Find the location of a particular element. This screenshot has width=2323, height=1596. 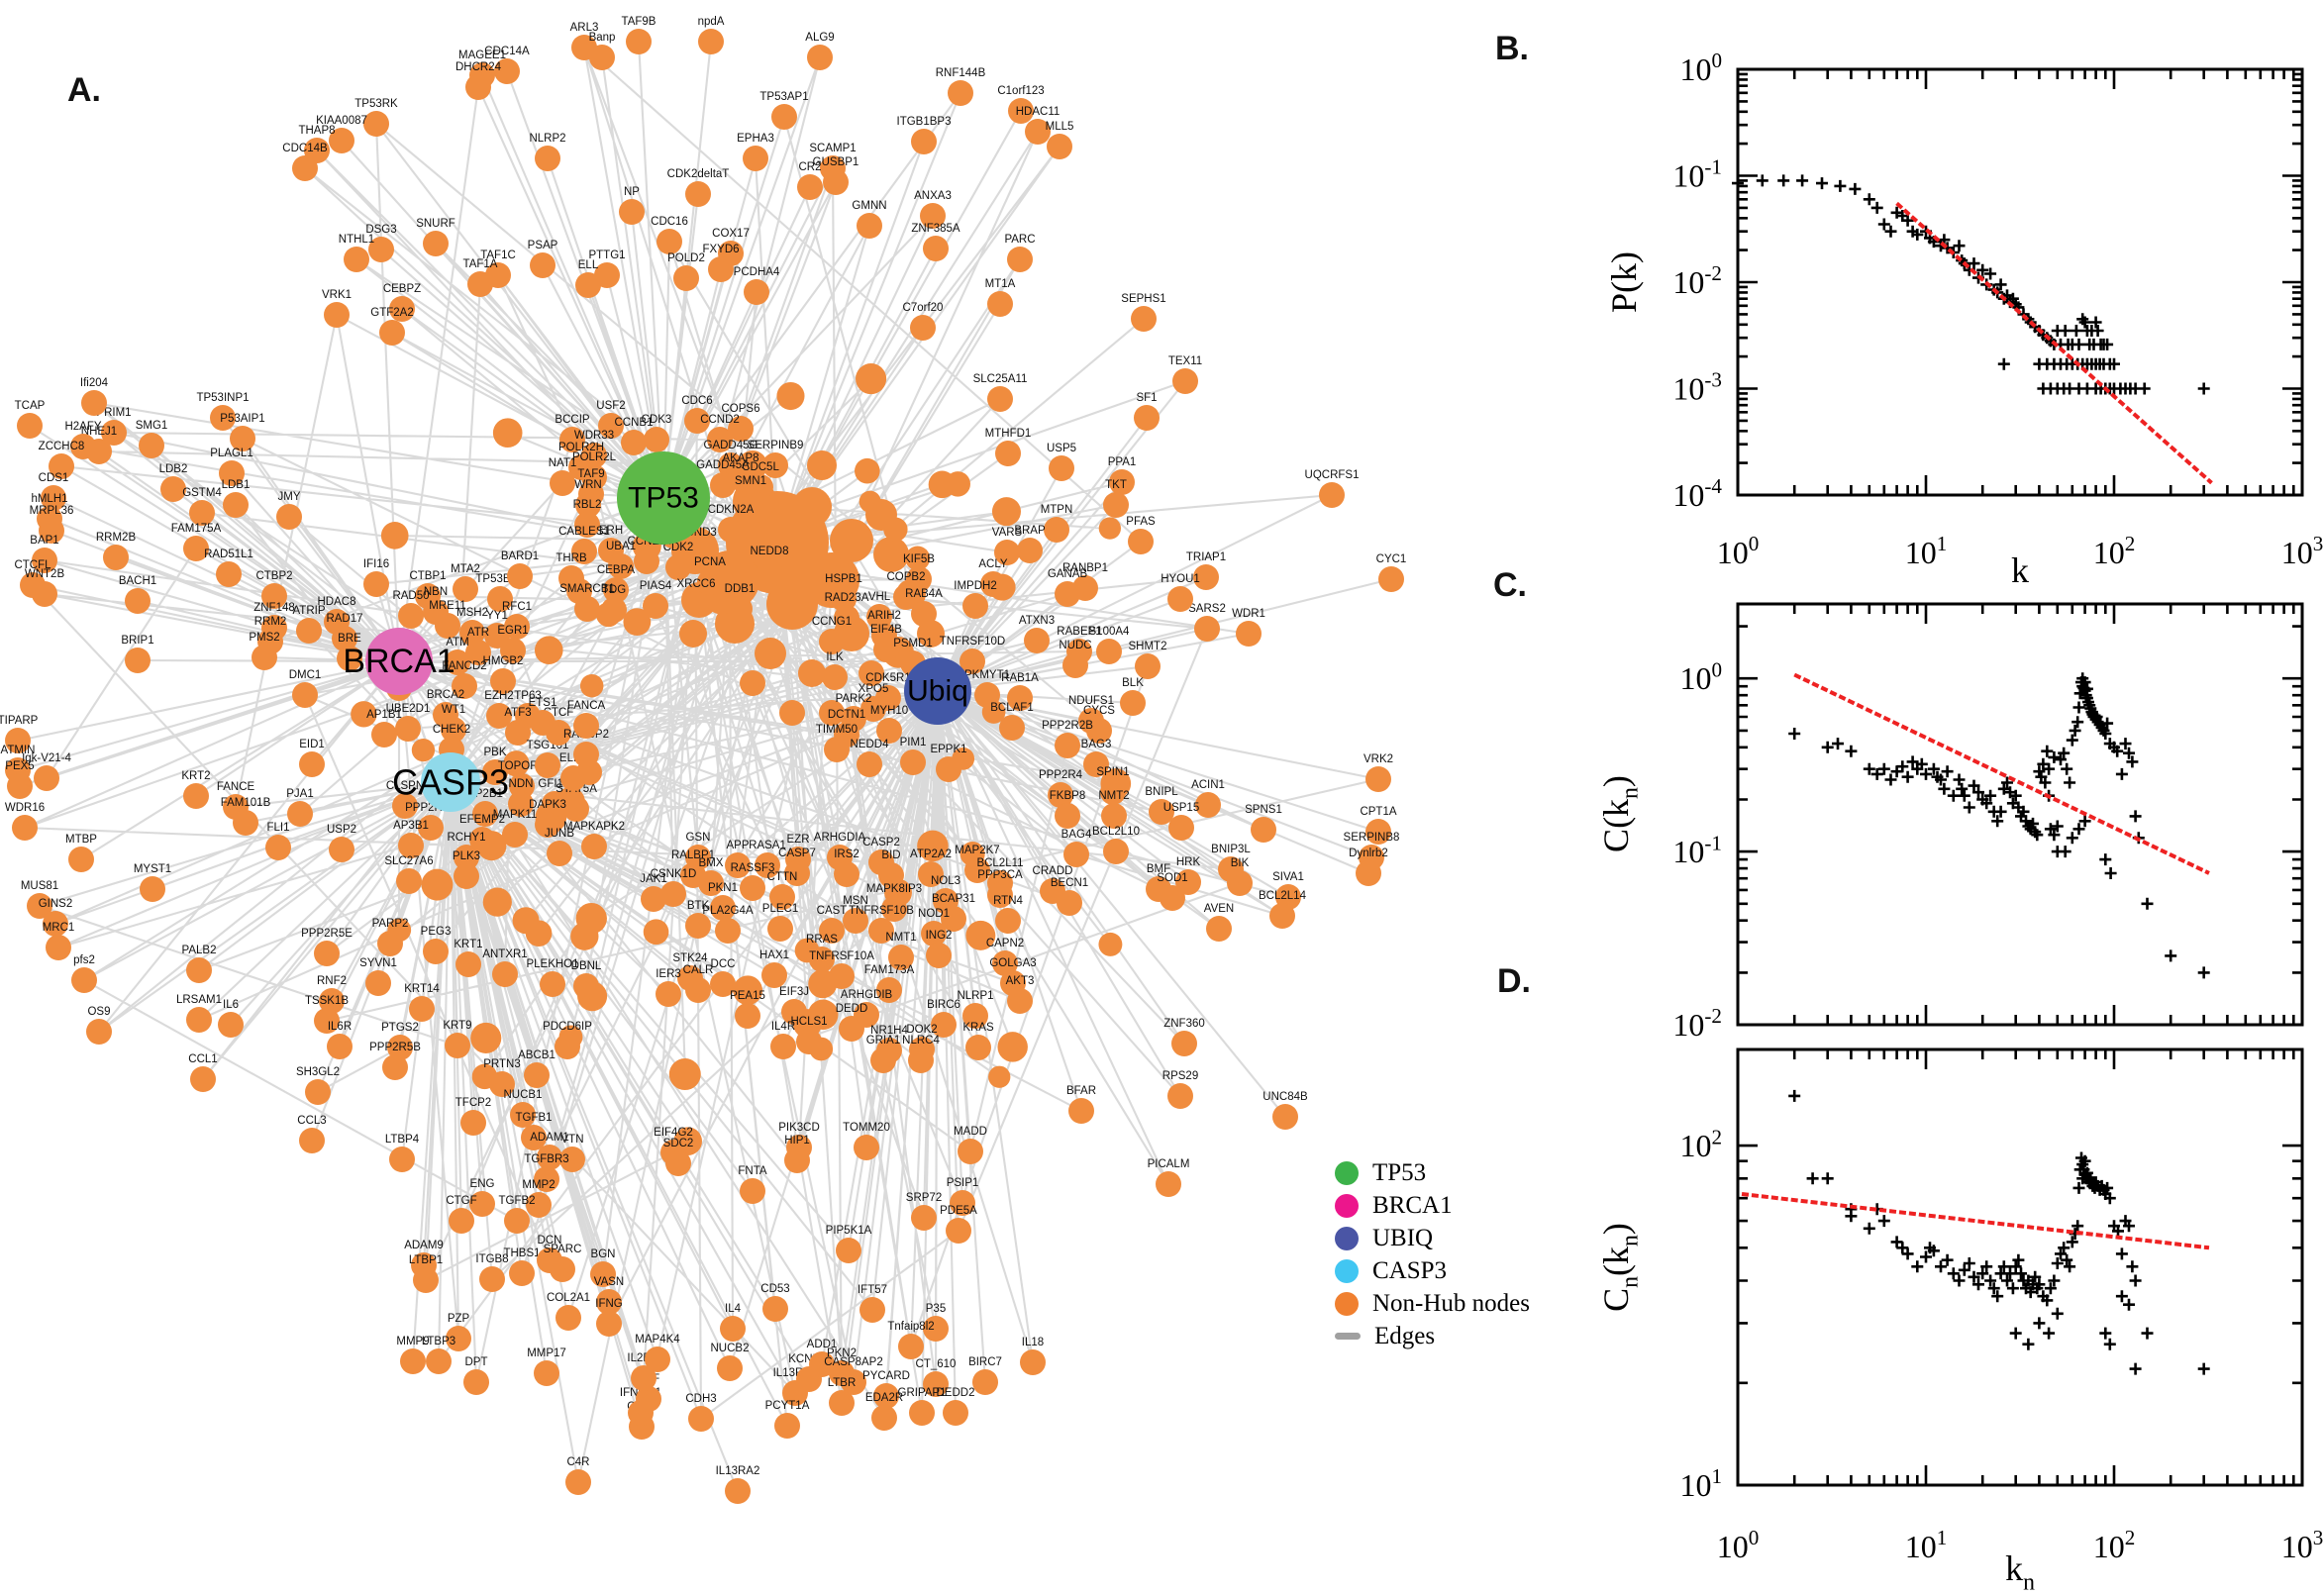

network-node-label: RAD50 is located at coordinates (410, 596).